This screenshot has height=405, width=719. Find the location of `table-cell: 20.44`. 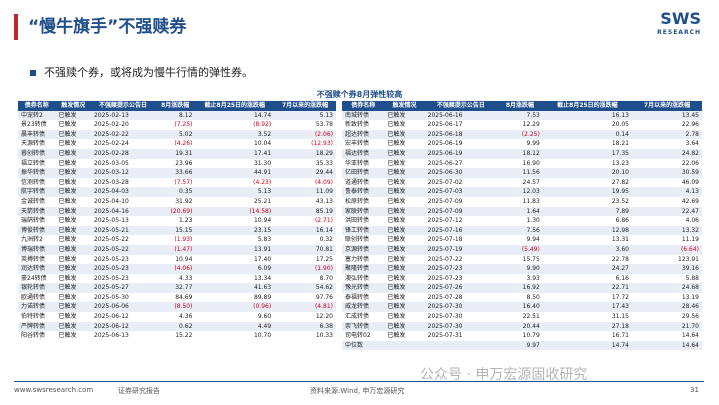

table-cell: 20.44 is located at coordinates (520, 326).